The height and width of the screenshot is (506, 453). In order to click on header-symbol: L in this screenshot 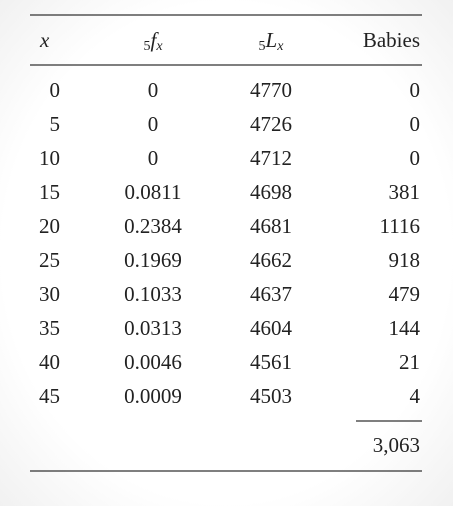, I will do `click(271, 40)`.